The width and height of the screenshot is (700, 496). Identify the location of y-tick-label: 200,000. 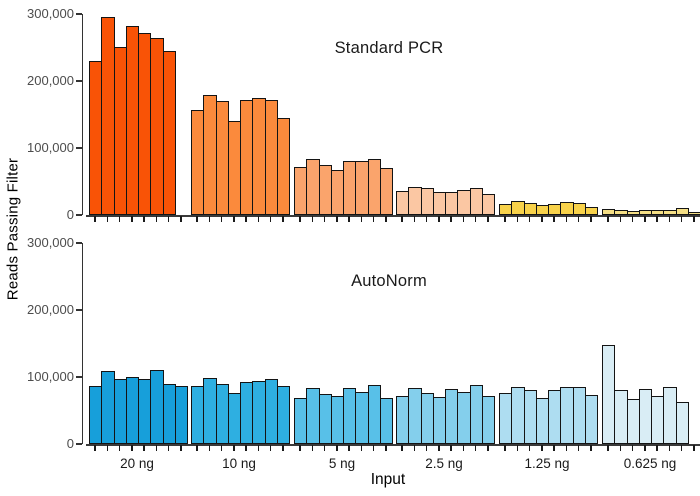
(50, 80).